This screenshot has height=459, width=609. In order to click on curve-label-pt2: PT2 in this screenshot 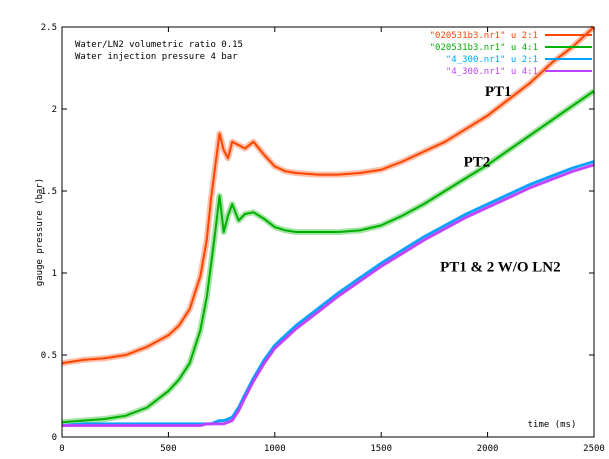, I will do `click(477, 162)`.